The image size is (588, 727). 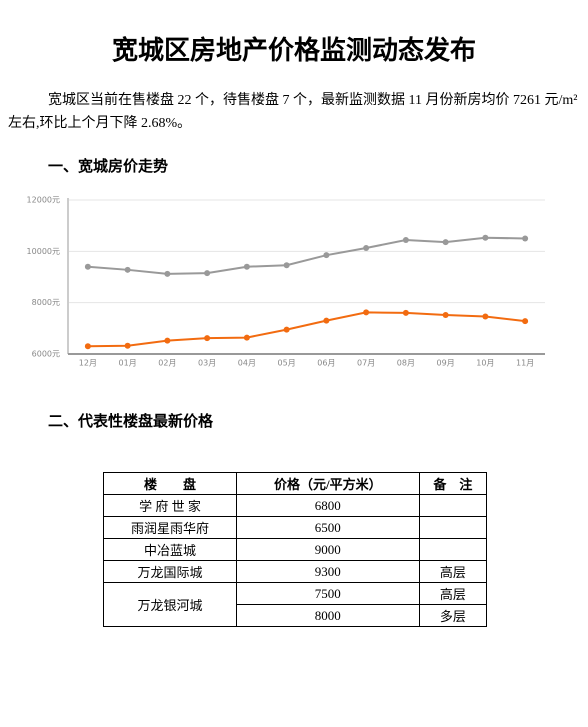 I want to click on x-tick-label: 08月, so click(x=406, y=363).